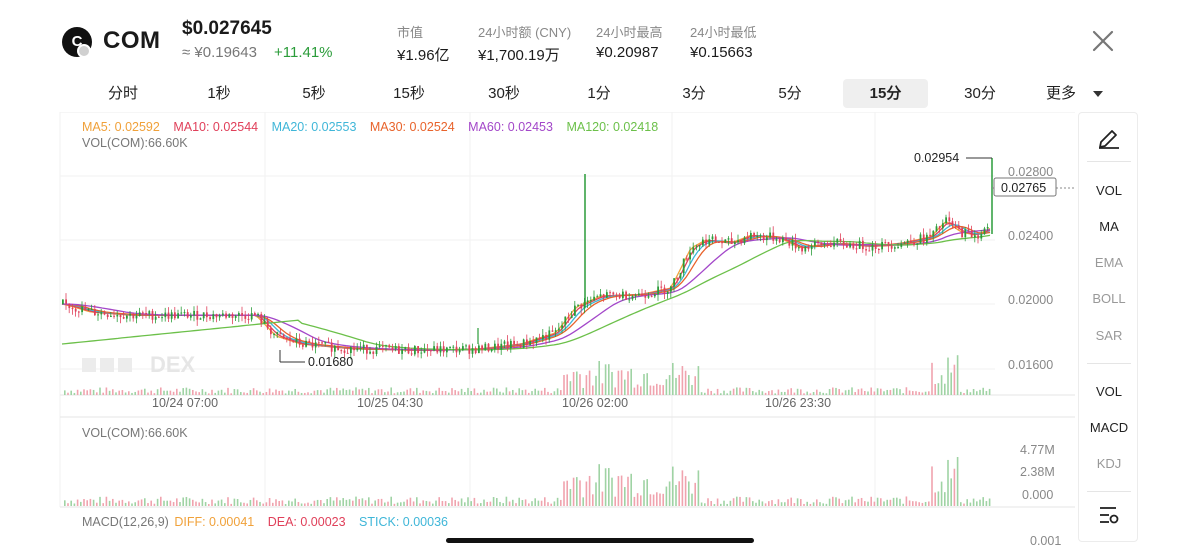  I want to click on close-icon, so click(1103, 41).